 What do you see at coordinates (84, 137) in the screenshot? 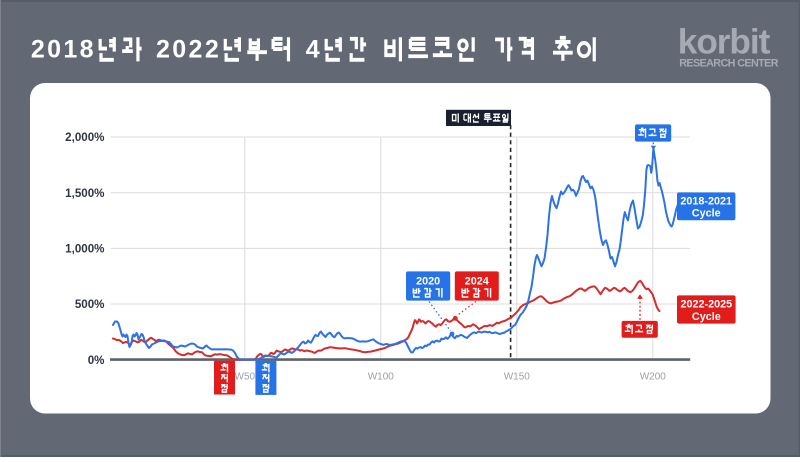
I see `svg-text: 2,000%` at bounding box center [84, 137].